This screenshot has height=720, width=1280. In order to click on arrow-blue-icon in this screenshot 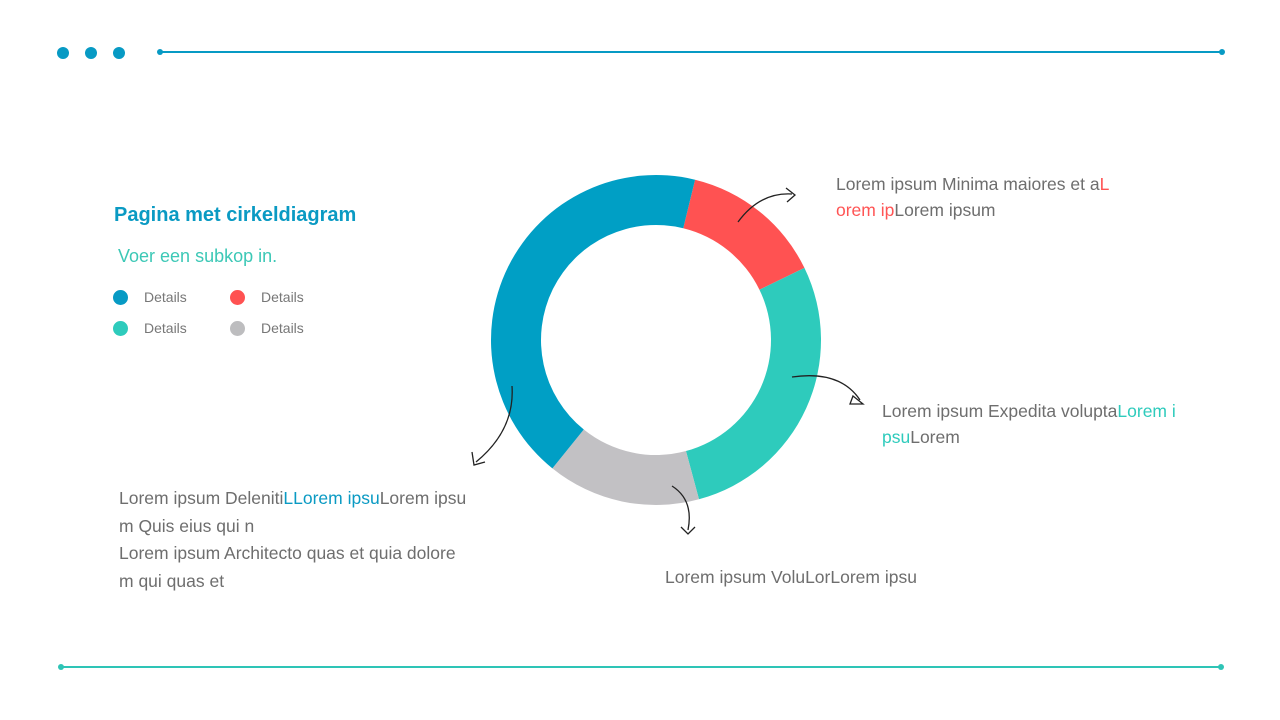, I will do `click(494, 424)`.